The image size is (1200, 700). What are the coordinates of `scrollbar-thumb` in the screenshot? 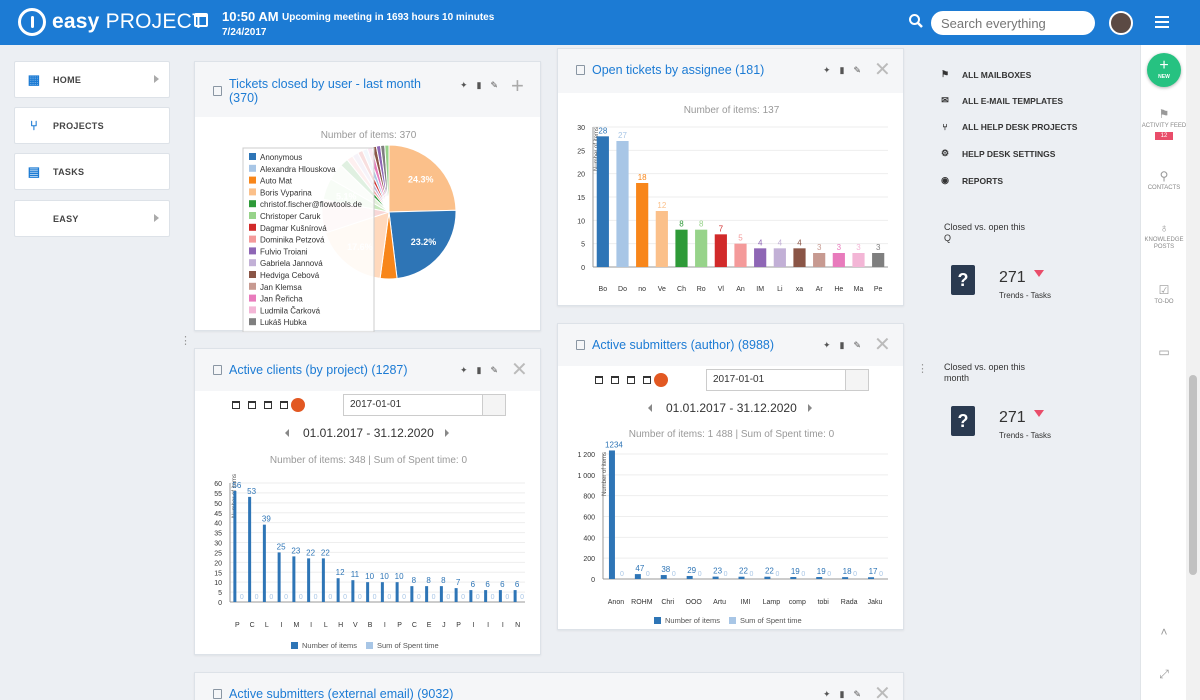 It's located at (1193, 475).